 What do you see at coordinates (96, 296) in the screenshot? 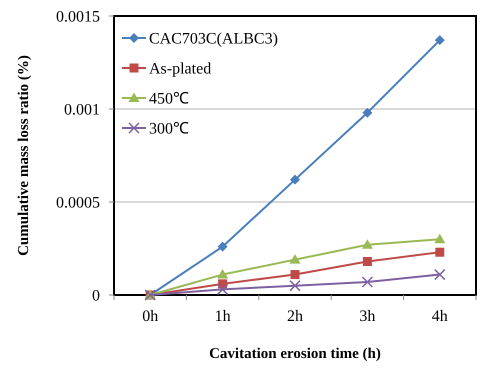
I see `y-tick-label: 0` at bounding box center [96, 296].